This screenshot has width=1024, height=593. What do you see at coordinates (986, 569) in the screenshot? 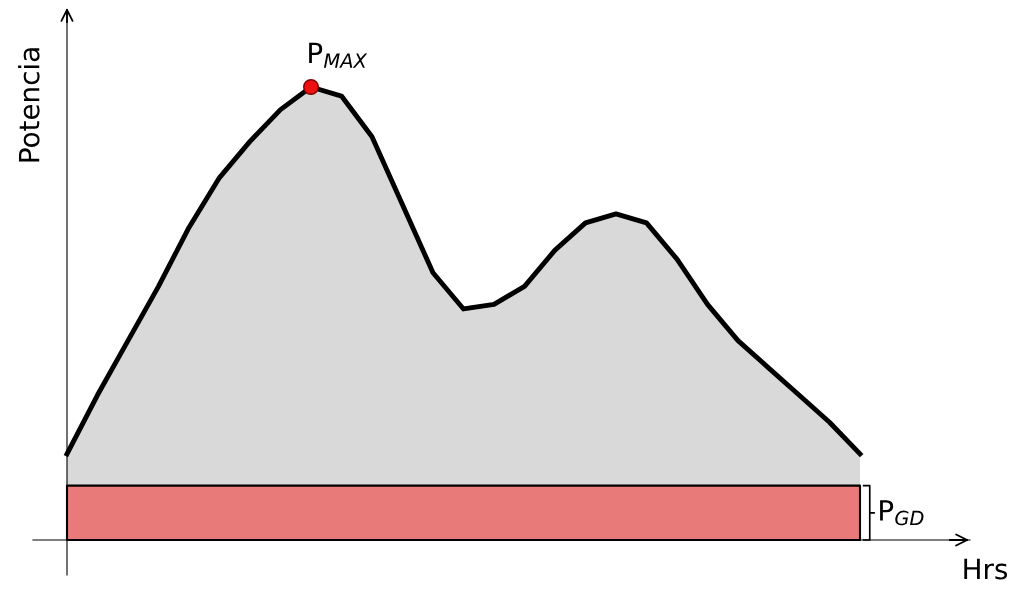
I see `x-axis-title: Hrs` at bounding box center [986, 569].